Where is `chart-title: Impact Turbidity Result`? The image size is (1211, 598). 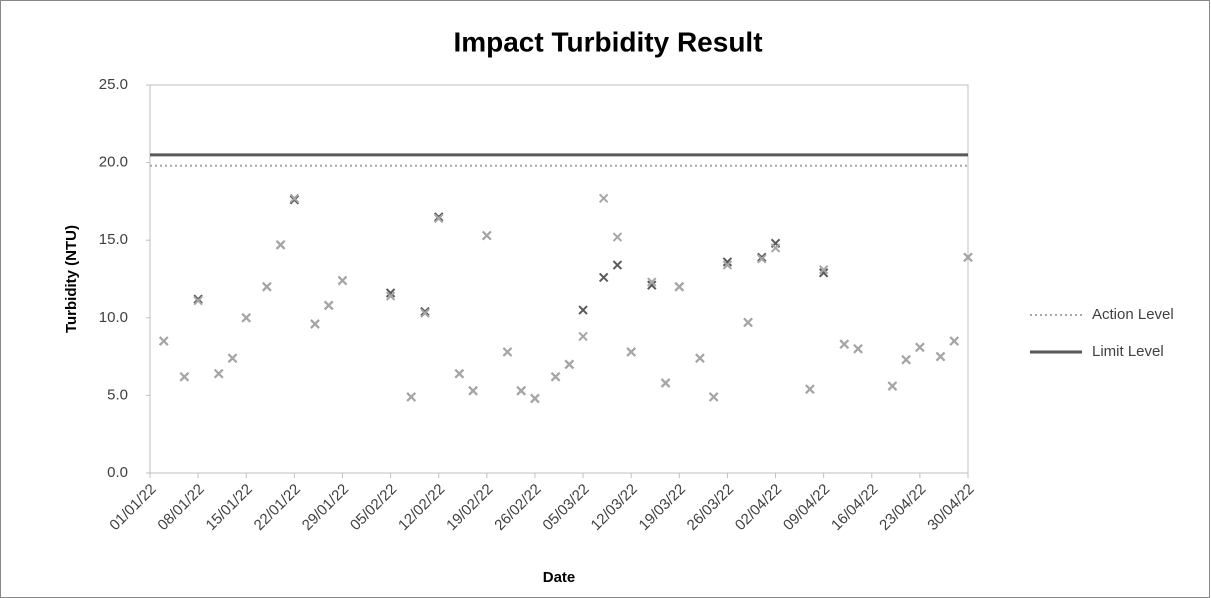 chart-title: Impact Turbidity Result is located at coordinates (607, 41).